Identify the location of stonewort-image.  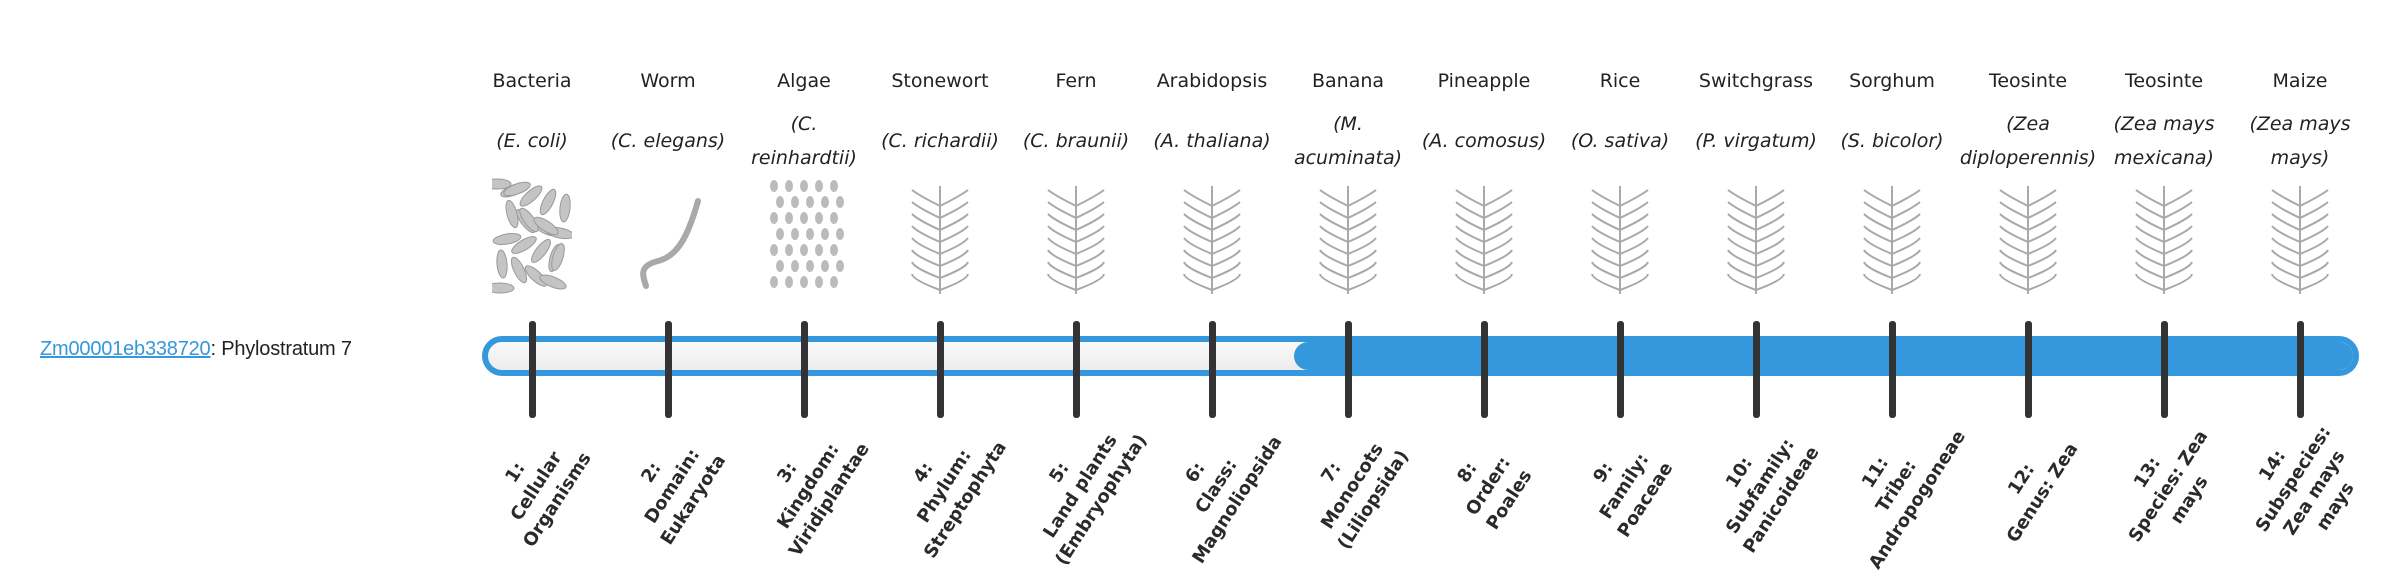
(940, 236).